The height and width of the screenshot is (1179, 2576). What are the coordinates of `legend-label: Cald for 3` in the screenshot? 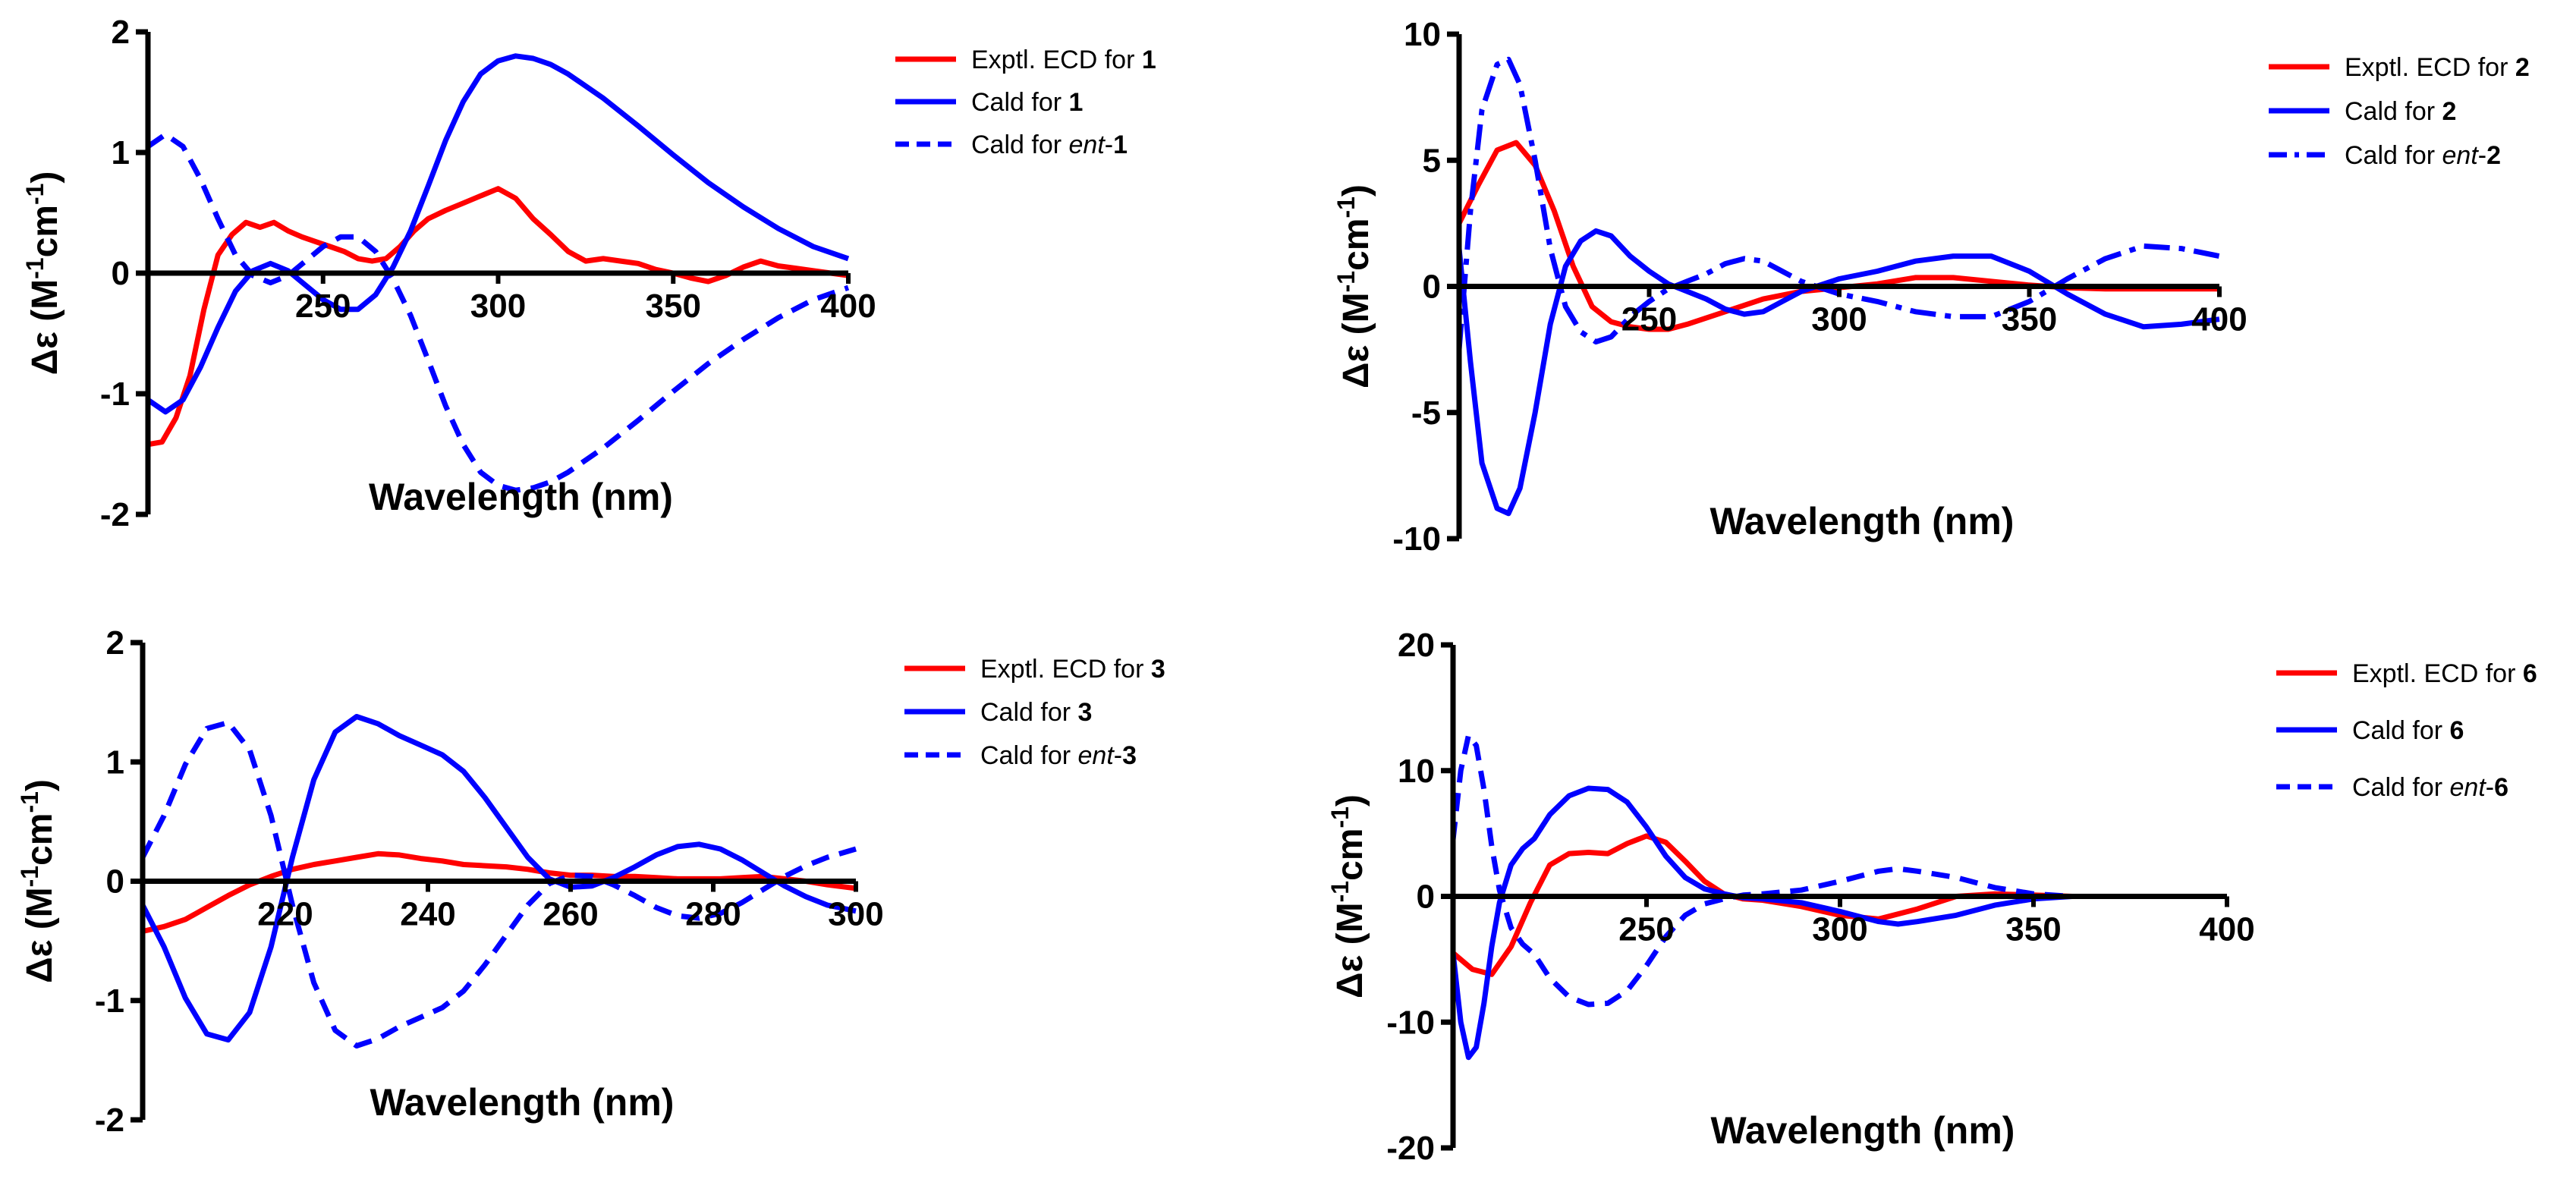 It's located at (1036, 712).